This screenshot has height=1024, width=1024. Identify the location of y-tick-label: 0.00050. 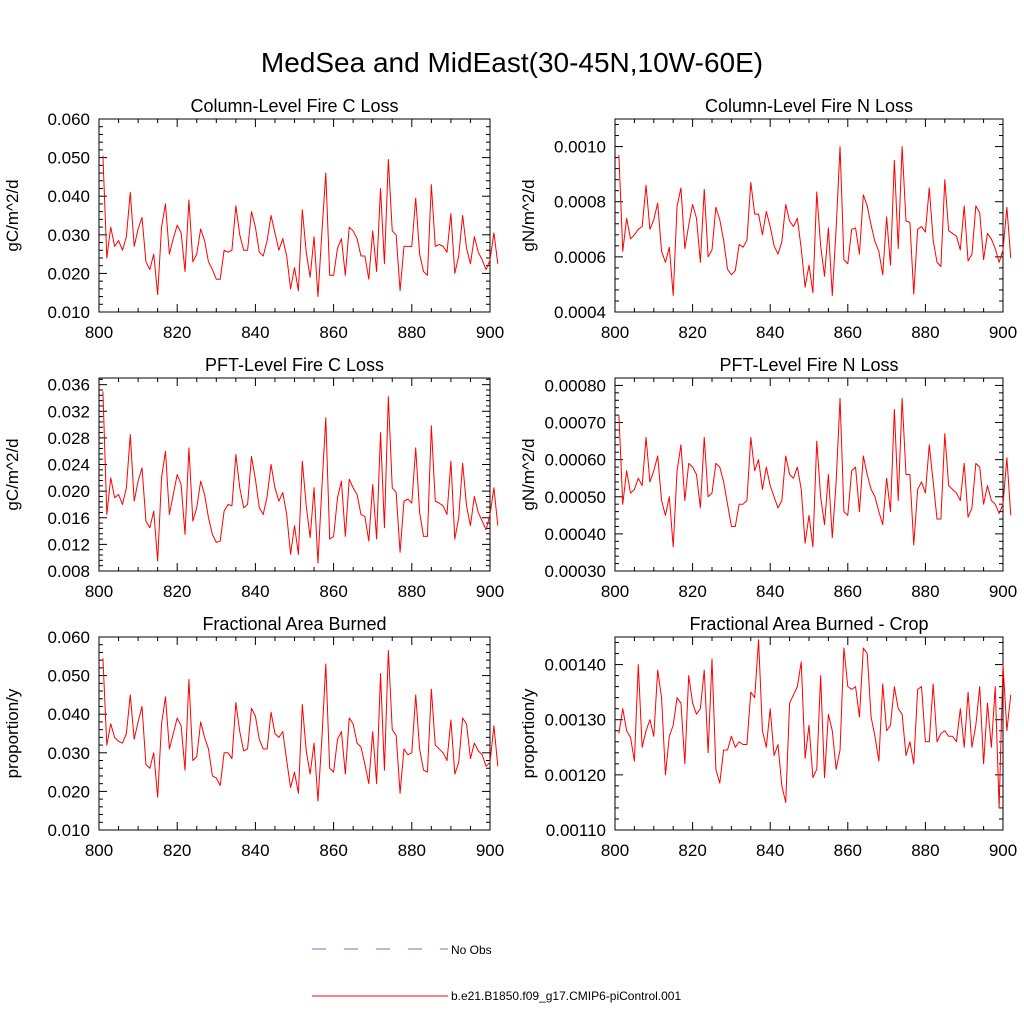
(575, 497).